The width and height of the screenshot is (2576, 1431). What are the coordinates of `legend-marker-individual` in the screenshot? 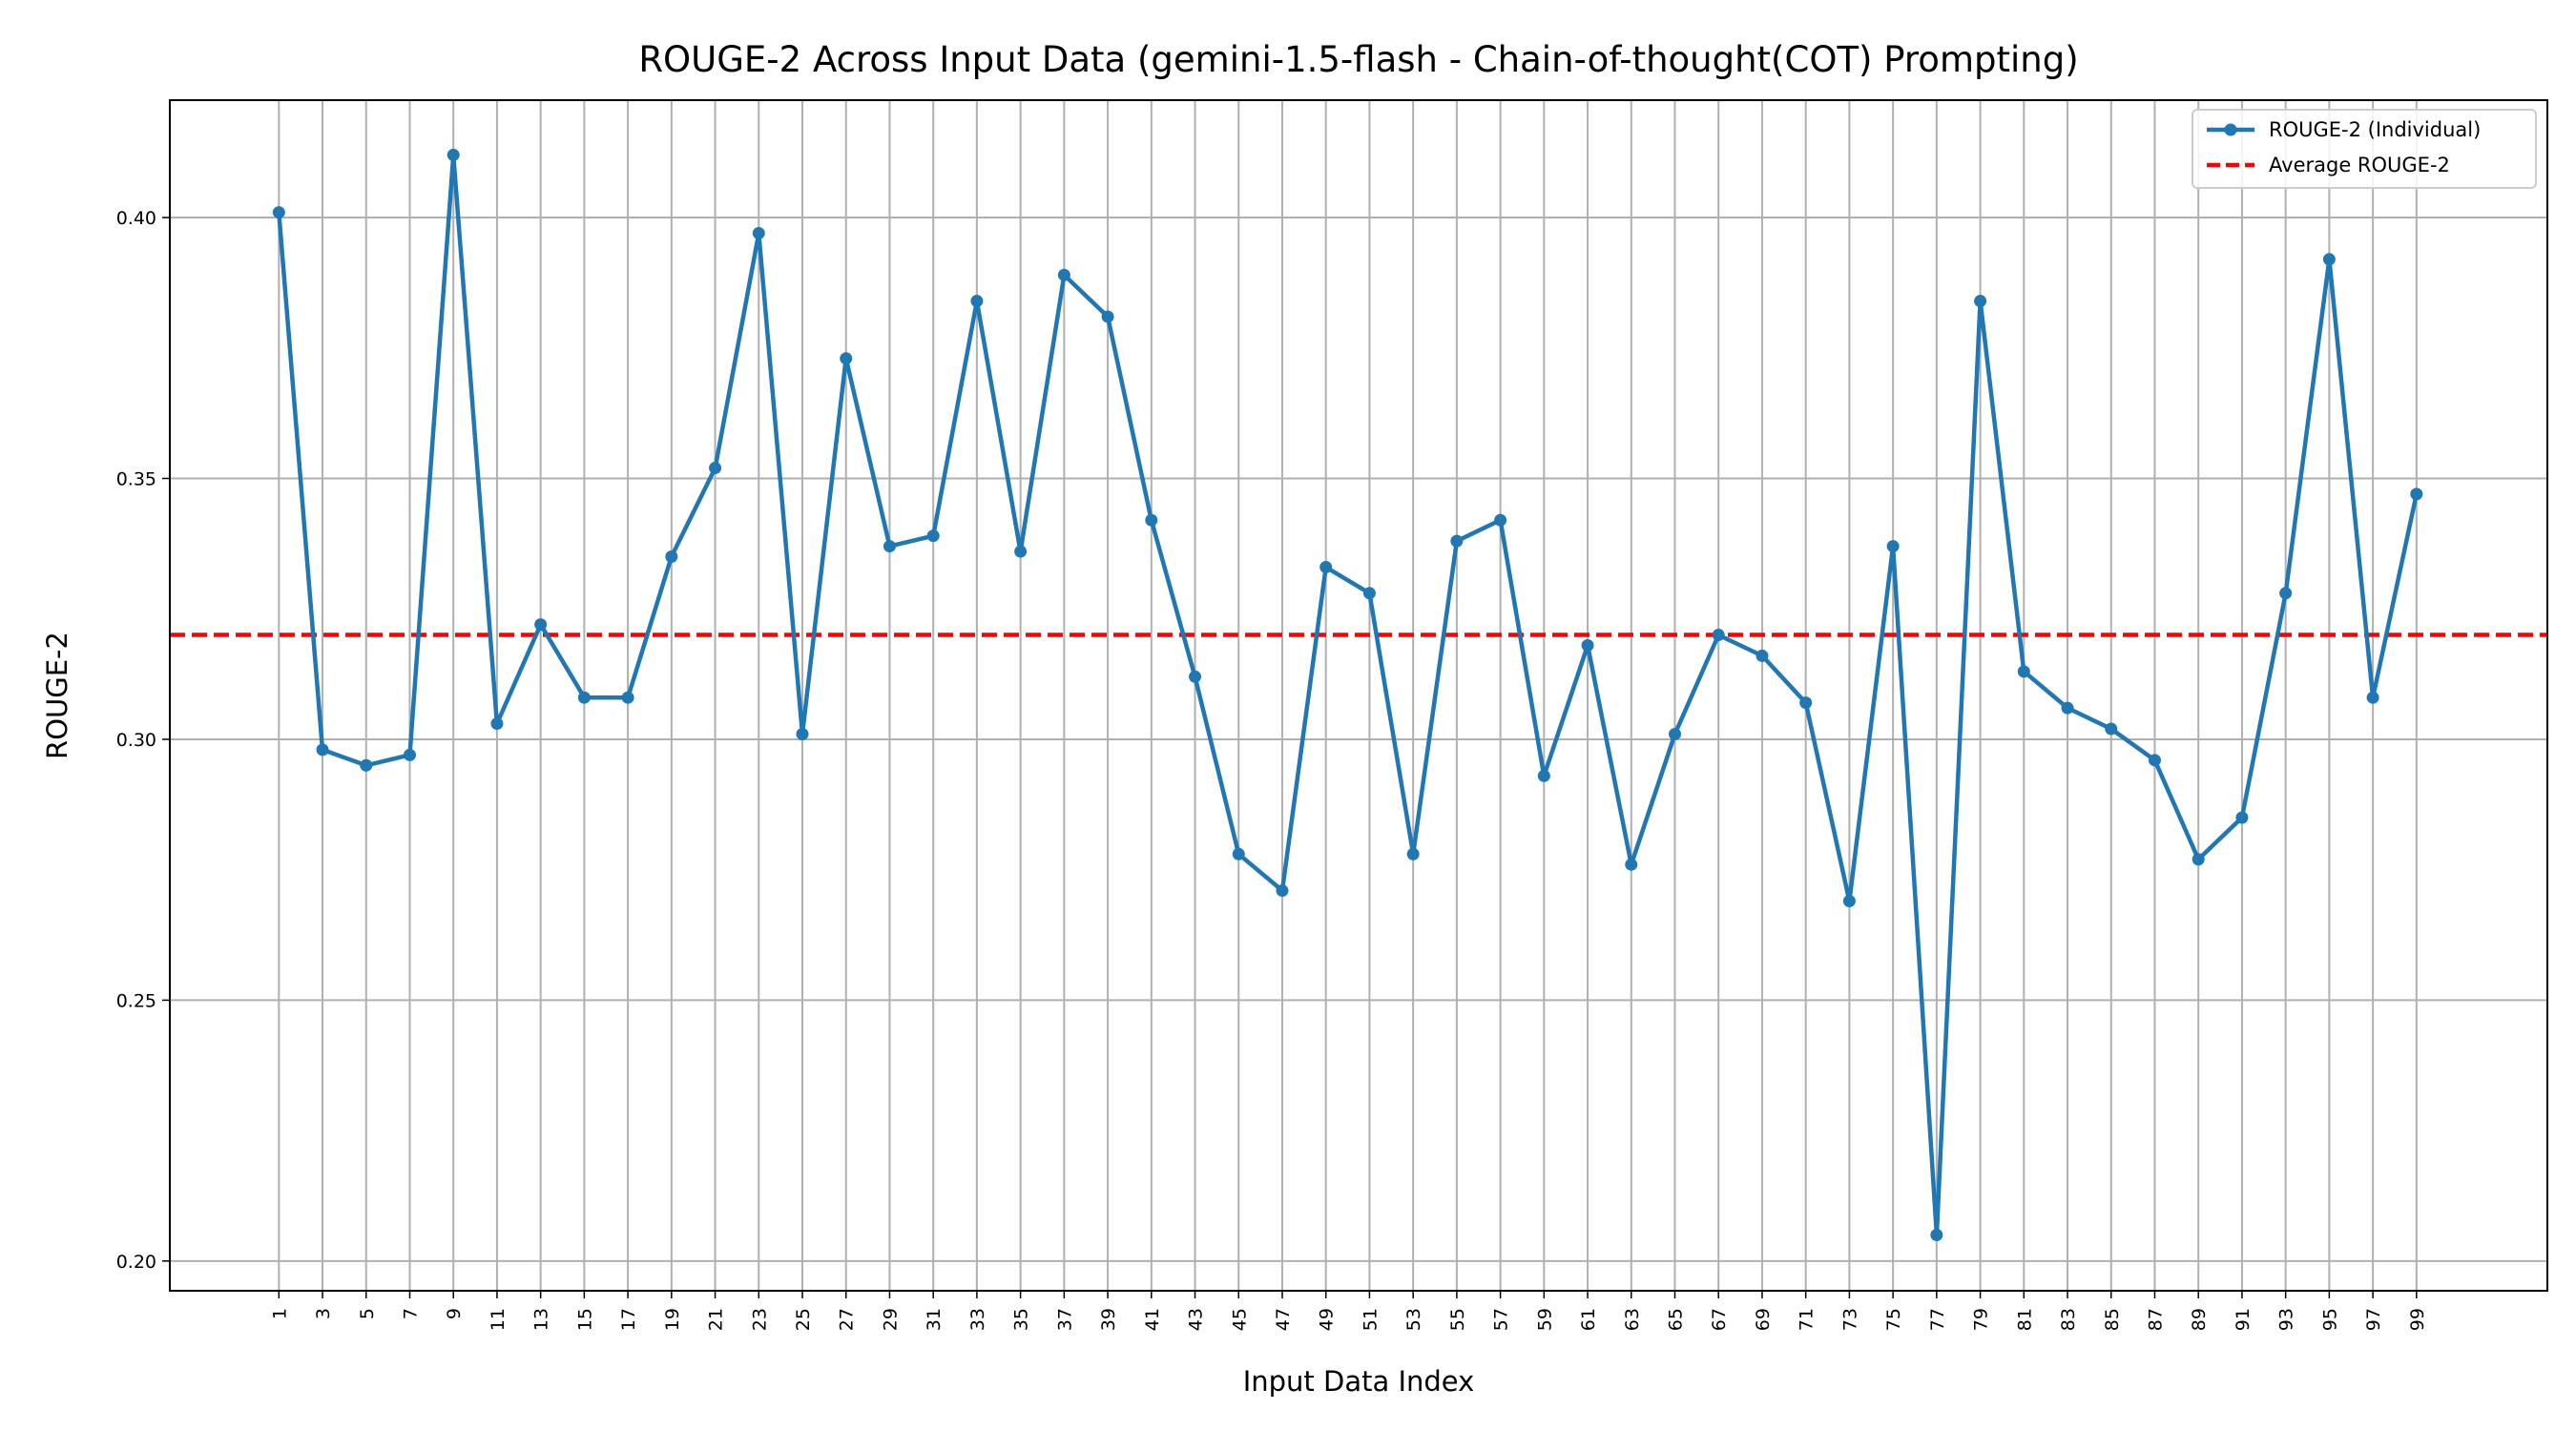 It's located at (2230, 129).